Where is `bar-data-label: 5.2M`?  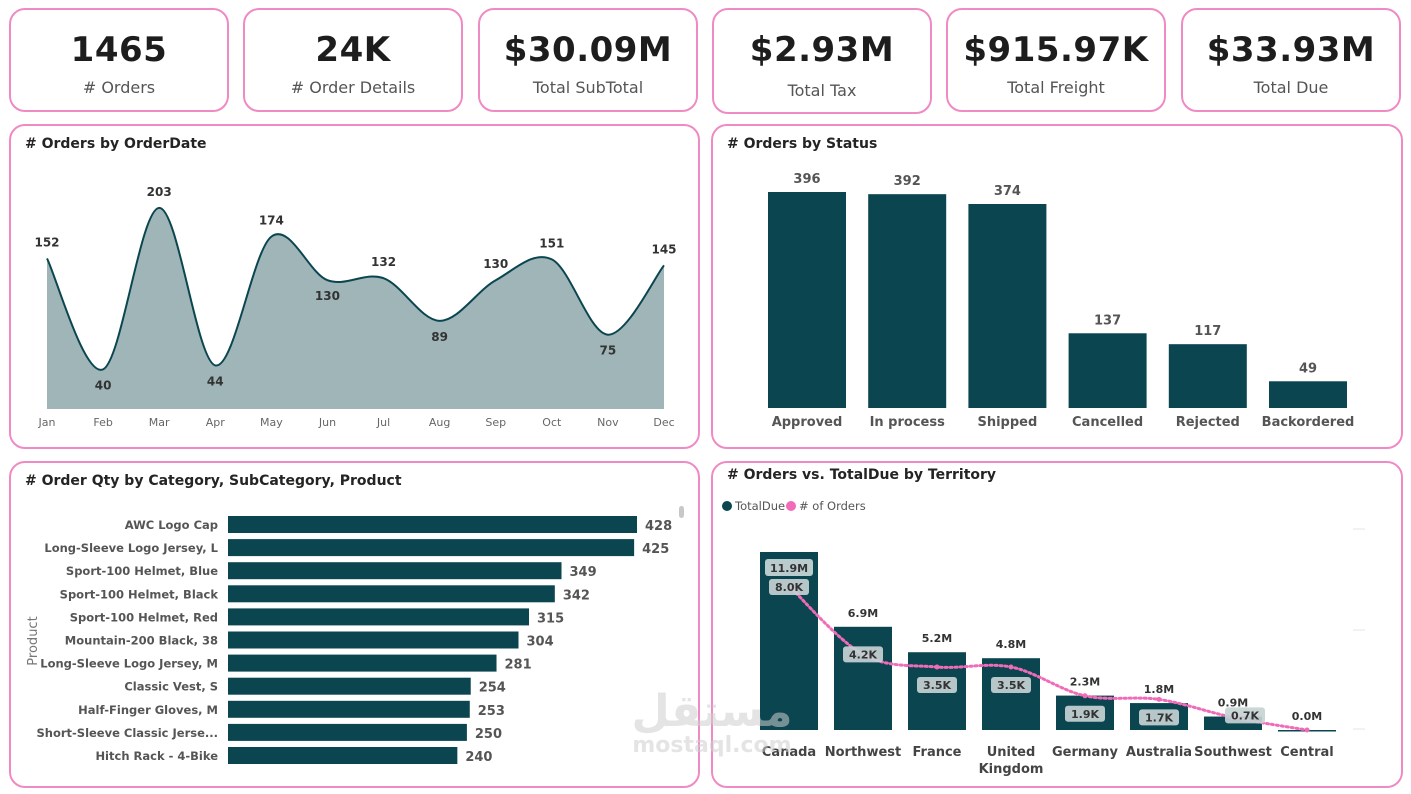
bar-data-label: 5.2M is located at coordinates (937, 638).